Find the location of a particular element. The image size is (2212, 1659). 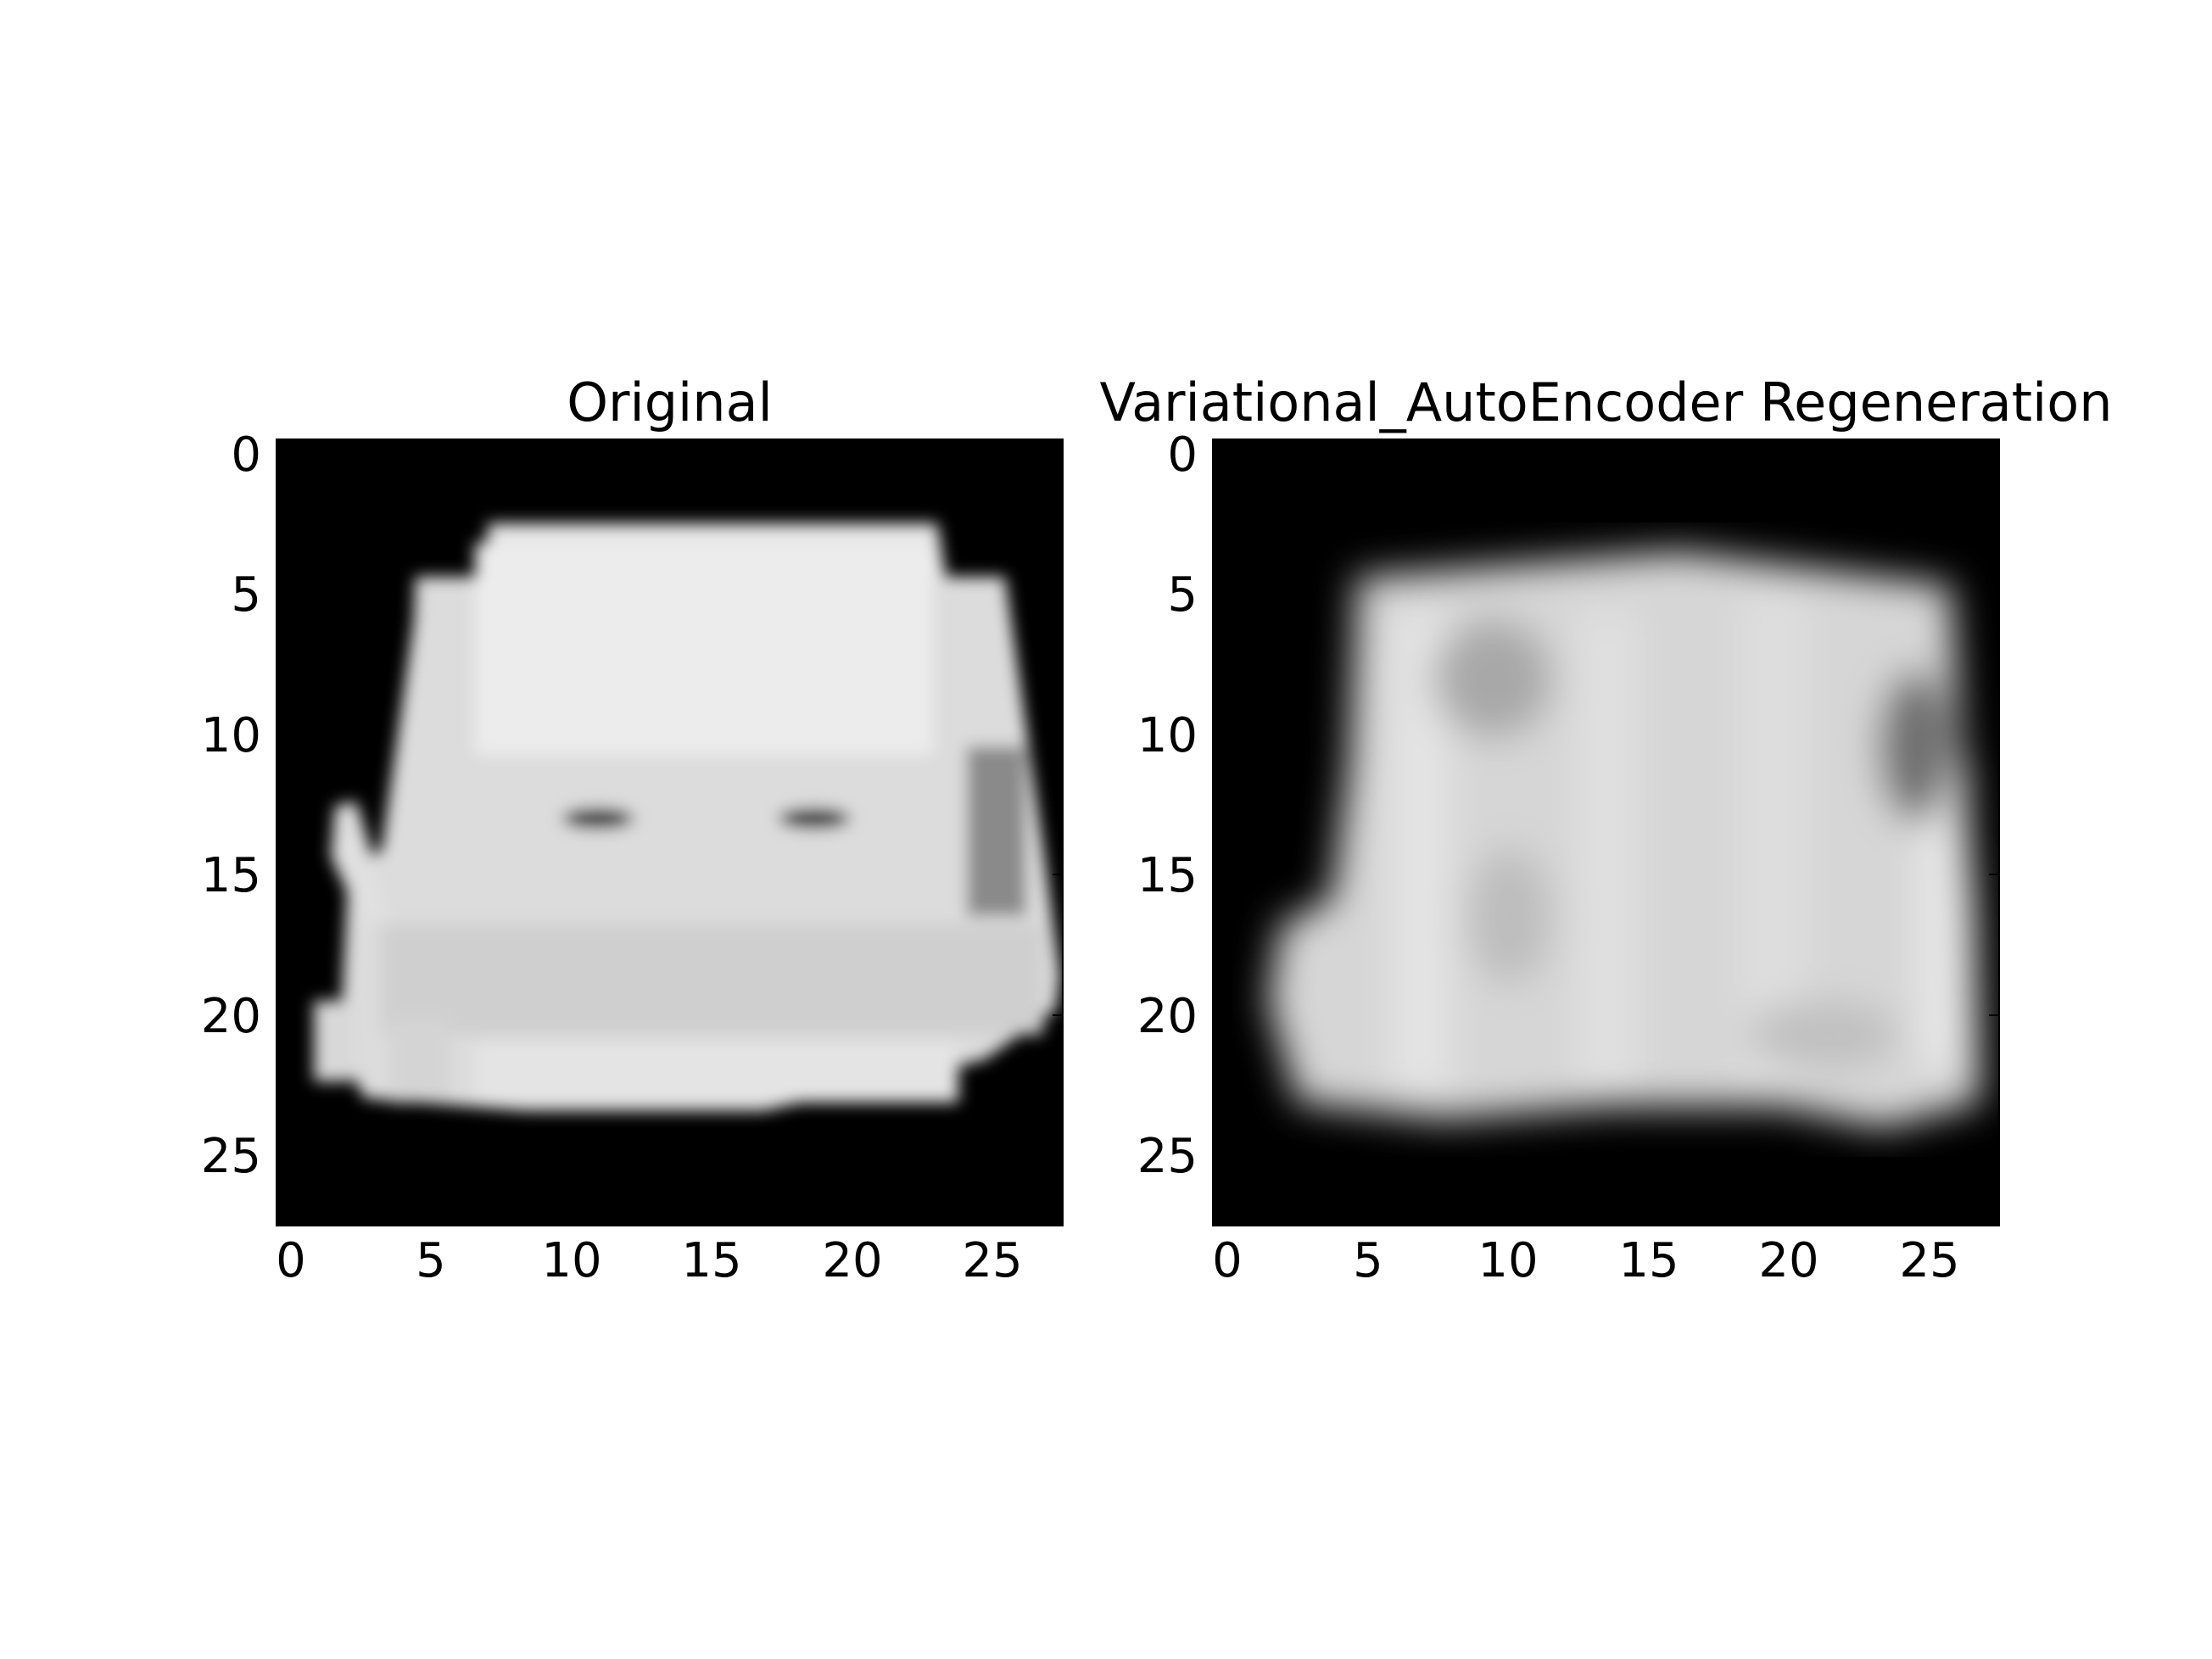

panel-title: Variational_AutoEncoder Regeneration is located at coordinates (1605, 402).